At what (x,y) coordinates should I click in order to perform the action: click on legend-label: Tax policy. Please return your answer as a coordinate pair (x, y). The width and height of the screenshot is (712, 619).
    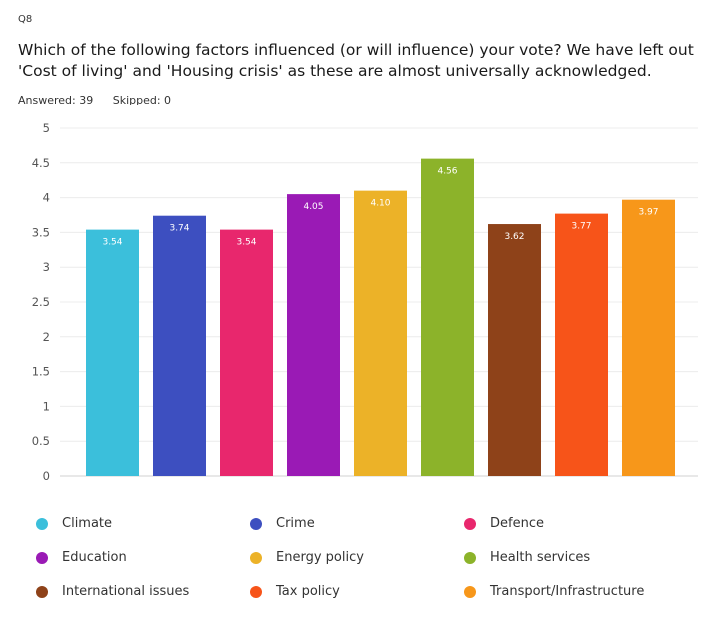
    Looking at the image, I should click on (308, 591).